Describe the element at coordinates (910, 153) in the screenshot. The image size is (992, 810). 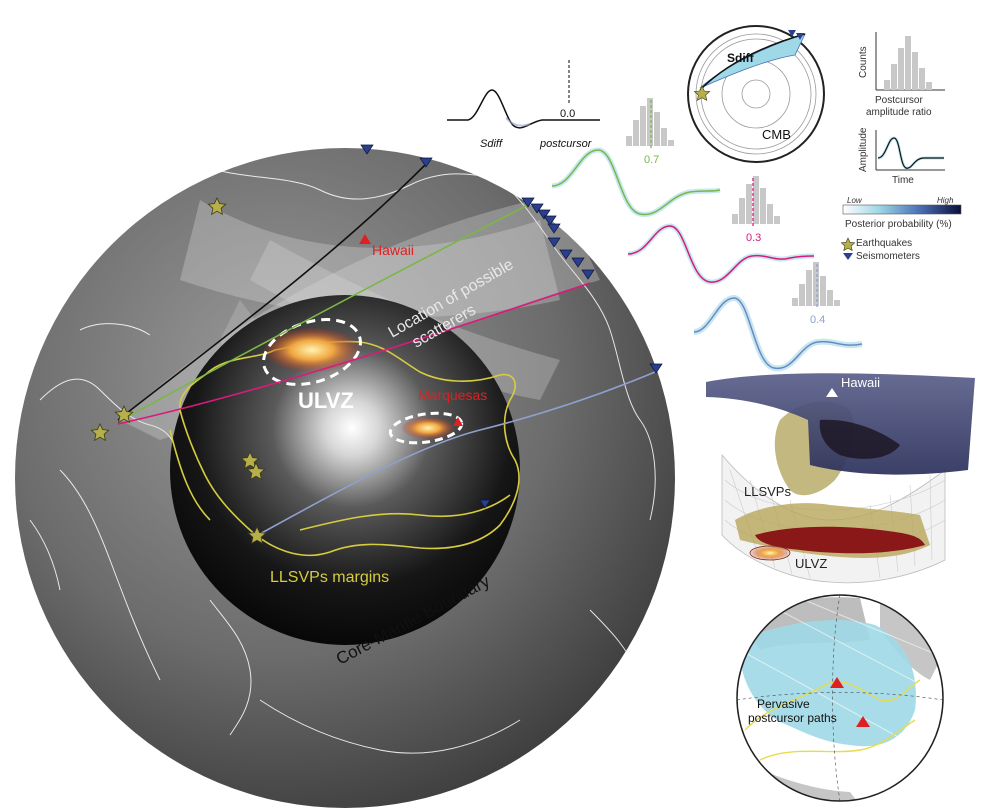
I see `legend-amplitude-trace` at that location.